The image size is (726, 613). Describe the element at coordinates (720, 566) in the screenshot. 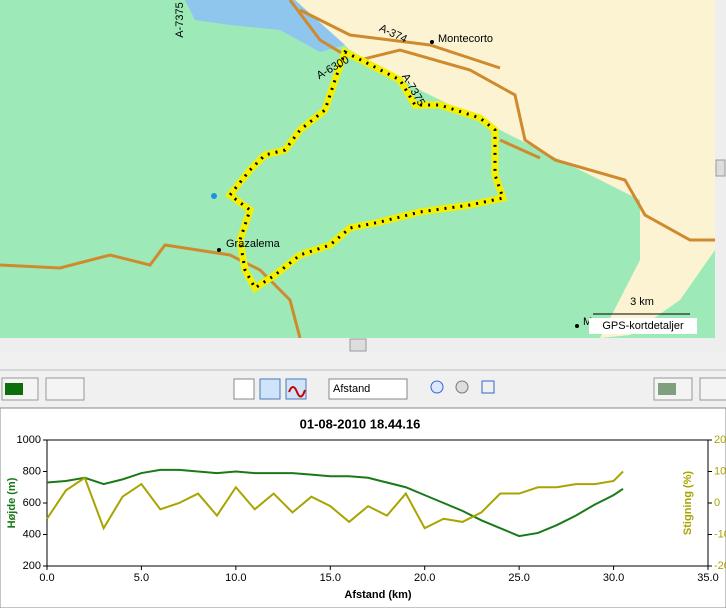

I see `y2-tick-label: -20` at that location.